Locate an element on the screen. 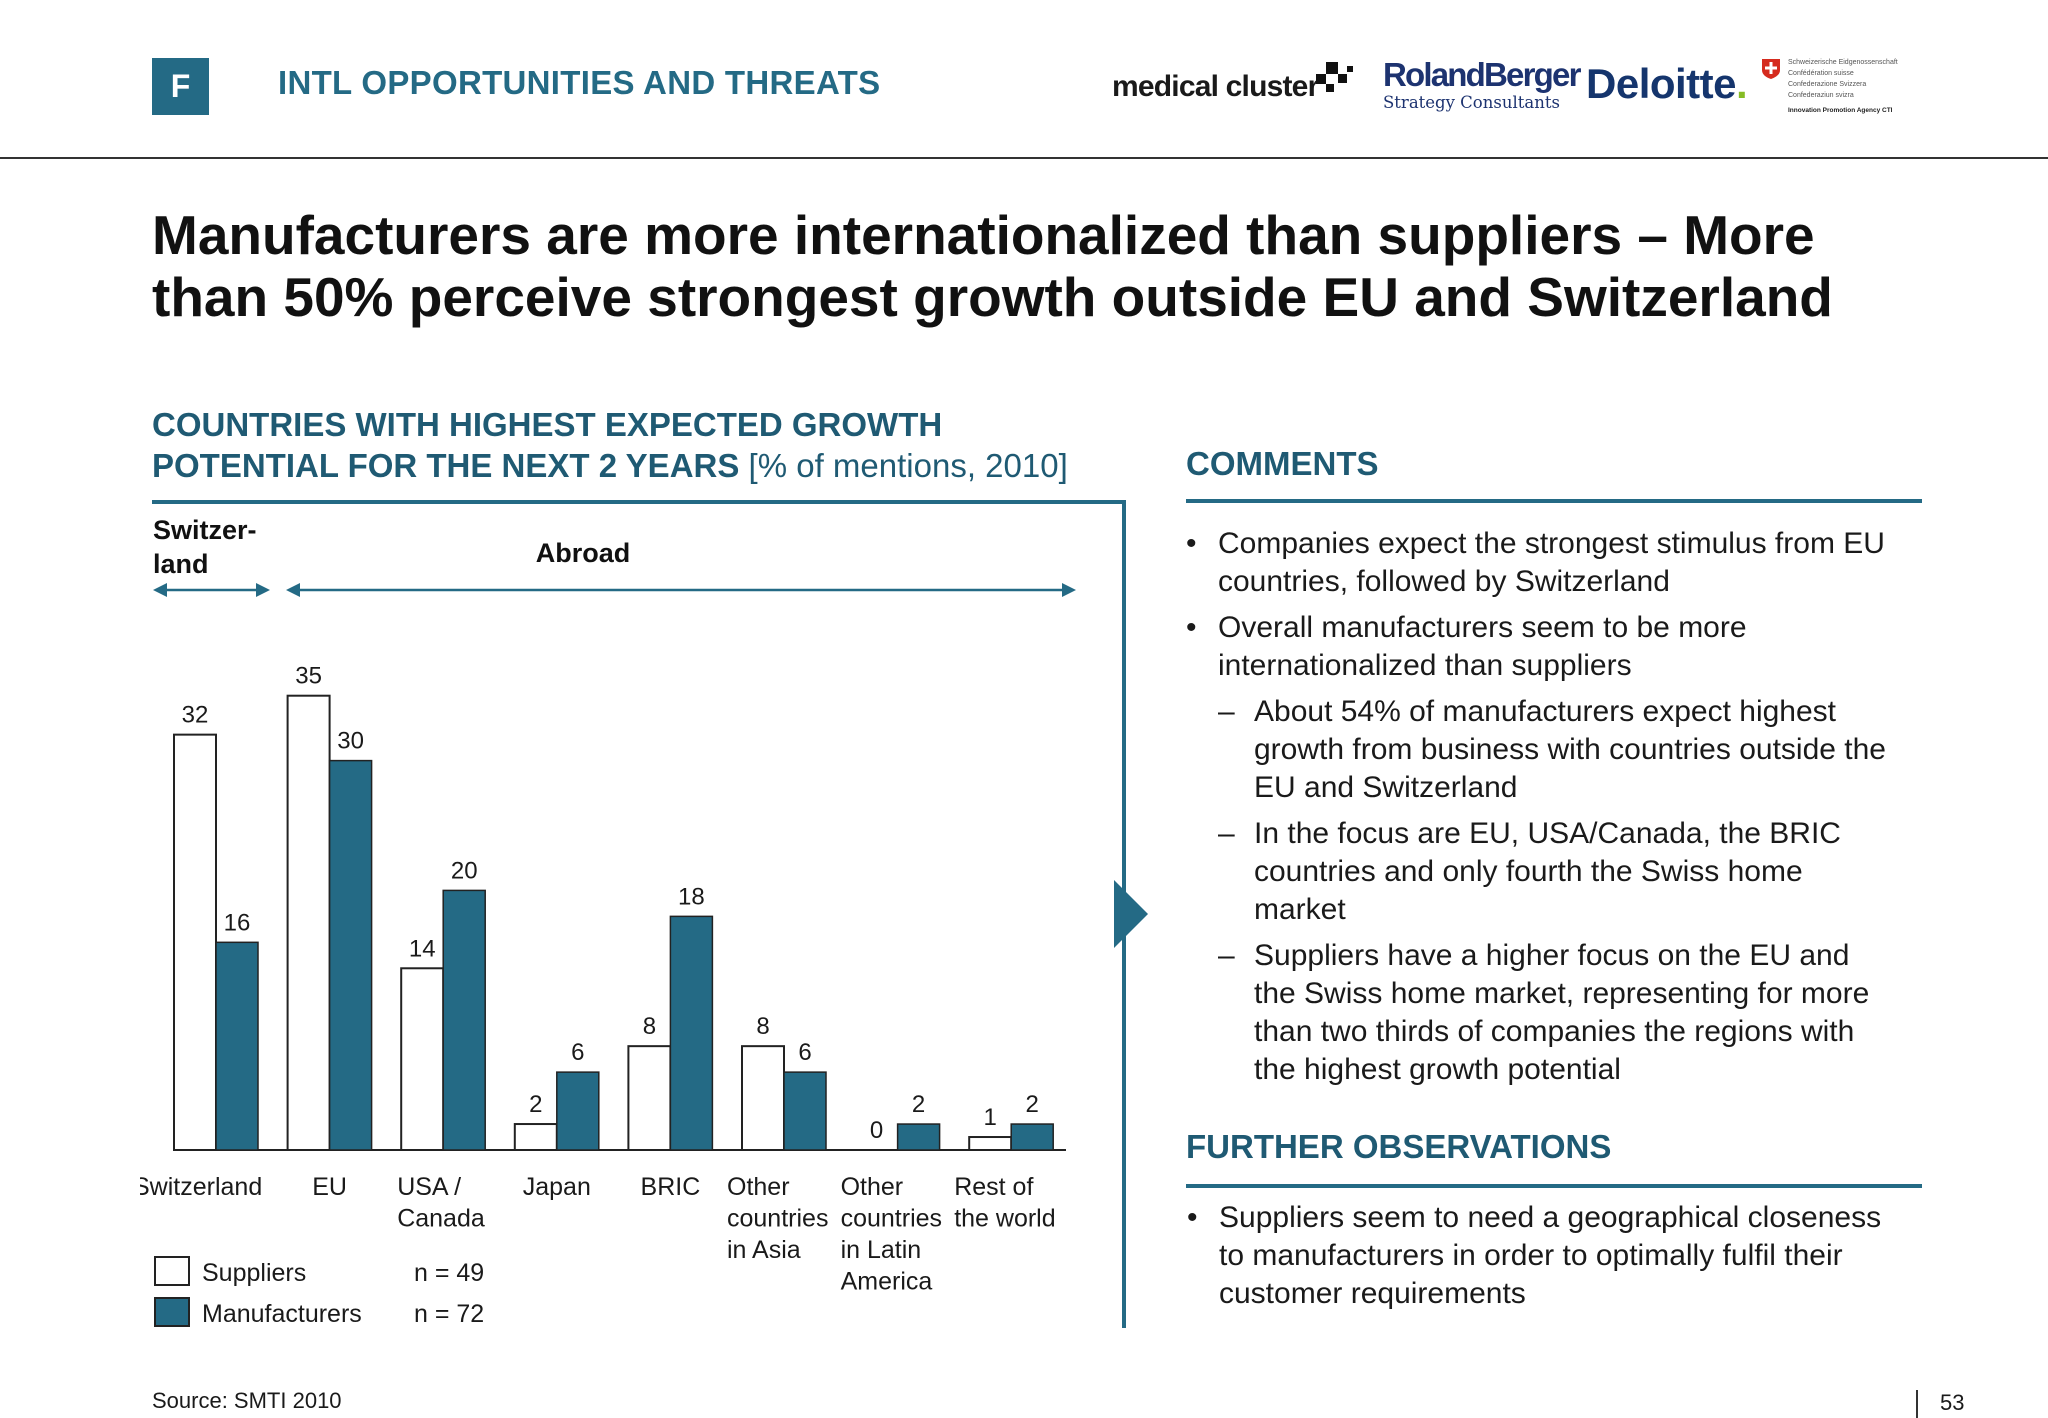  comment-line: Overall manufacturers seem to be more is located at coordinates (1482, 627).